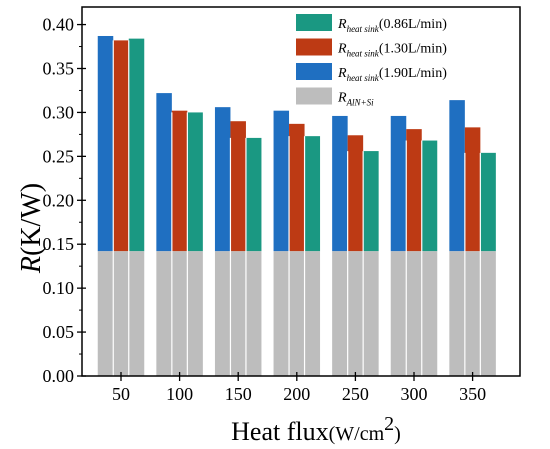  I want to click on x-tick-label: 200, so click(296, 394).